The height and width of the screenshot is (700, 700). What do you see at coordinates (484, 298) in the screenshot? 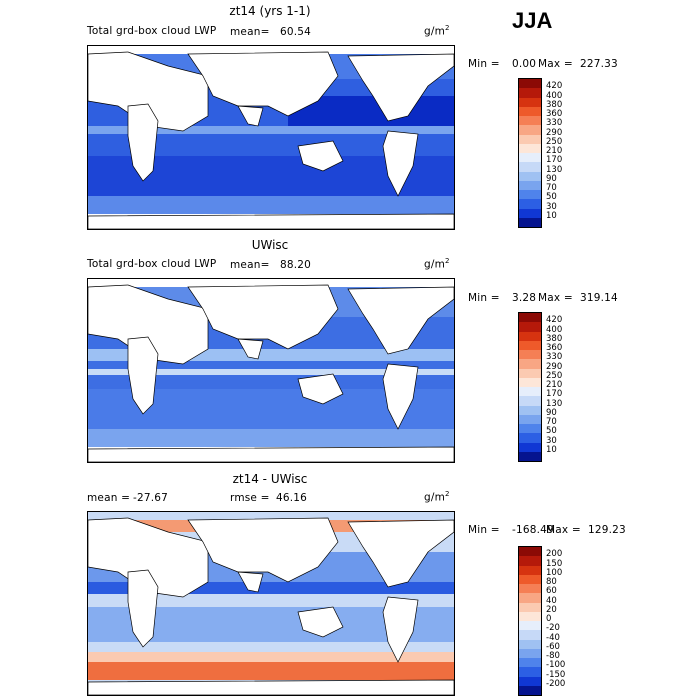
I see `panel-2-min-label: Min =` at bounding box center [484, 298].